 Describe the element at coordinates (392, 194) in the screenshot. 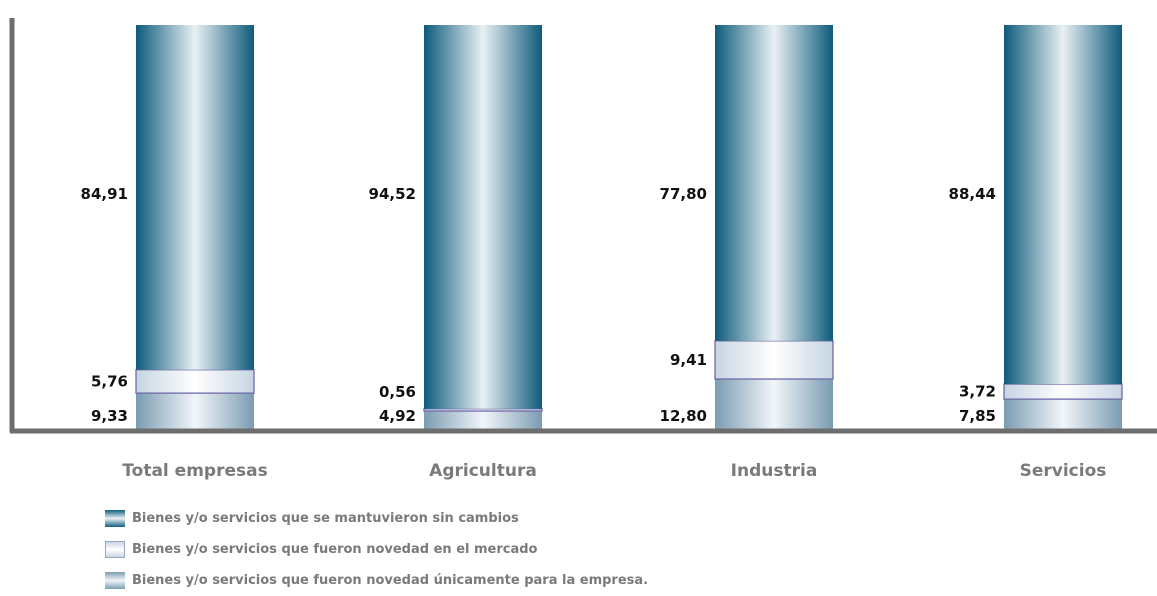

I see `value-label-unchanged-2: 94,52` at that location.